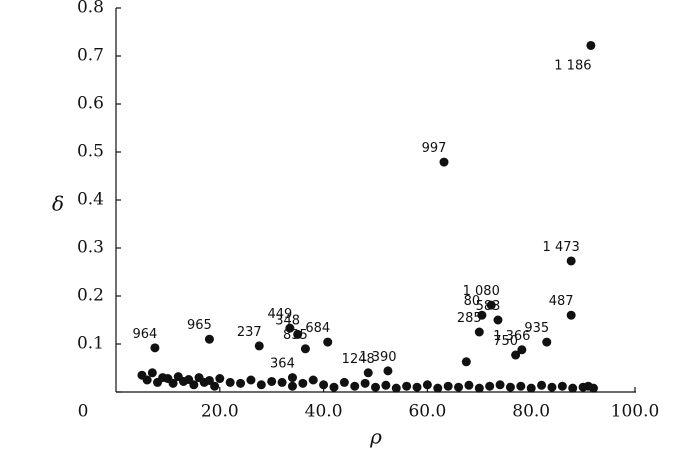 The height and width of the screenshot is (449, 700). What do you see at coordinates (434, 148) in the screenshot?
I see `point-label: 997` at bounding box center [434, 148].